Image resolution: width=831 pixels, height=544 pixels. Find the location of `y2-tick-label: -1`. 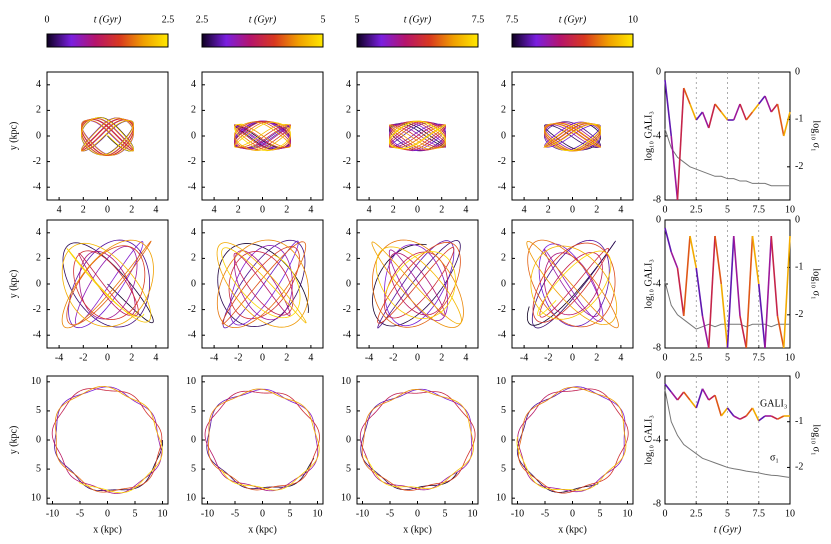

y2-tick-label: -1 is located at coordinates (799, 267).